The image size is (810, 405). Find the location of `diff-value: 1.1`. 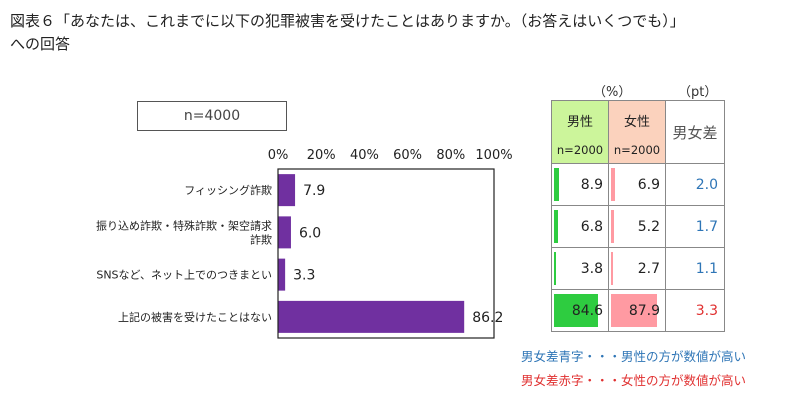

diff-value: 1.1 is located at coordinates (695, 268).